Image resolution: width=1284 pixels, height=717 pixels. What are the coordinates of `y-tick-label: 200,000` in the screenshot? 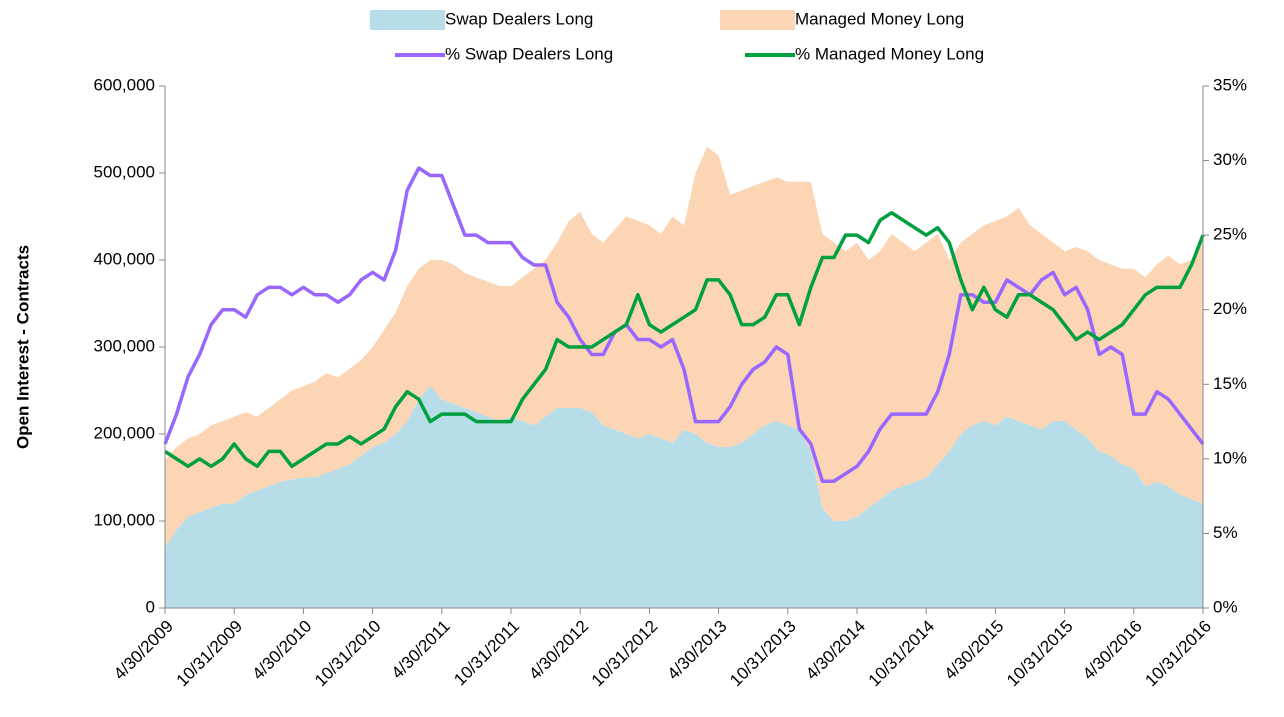 It's located at (124, 432).